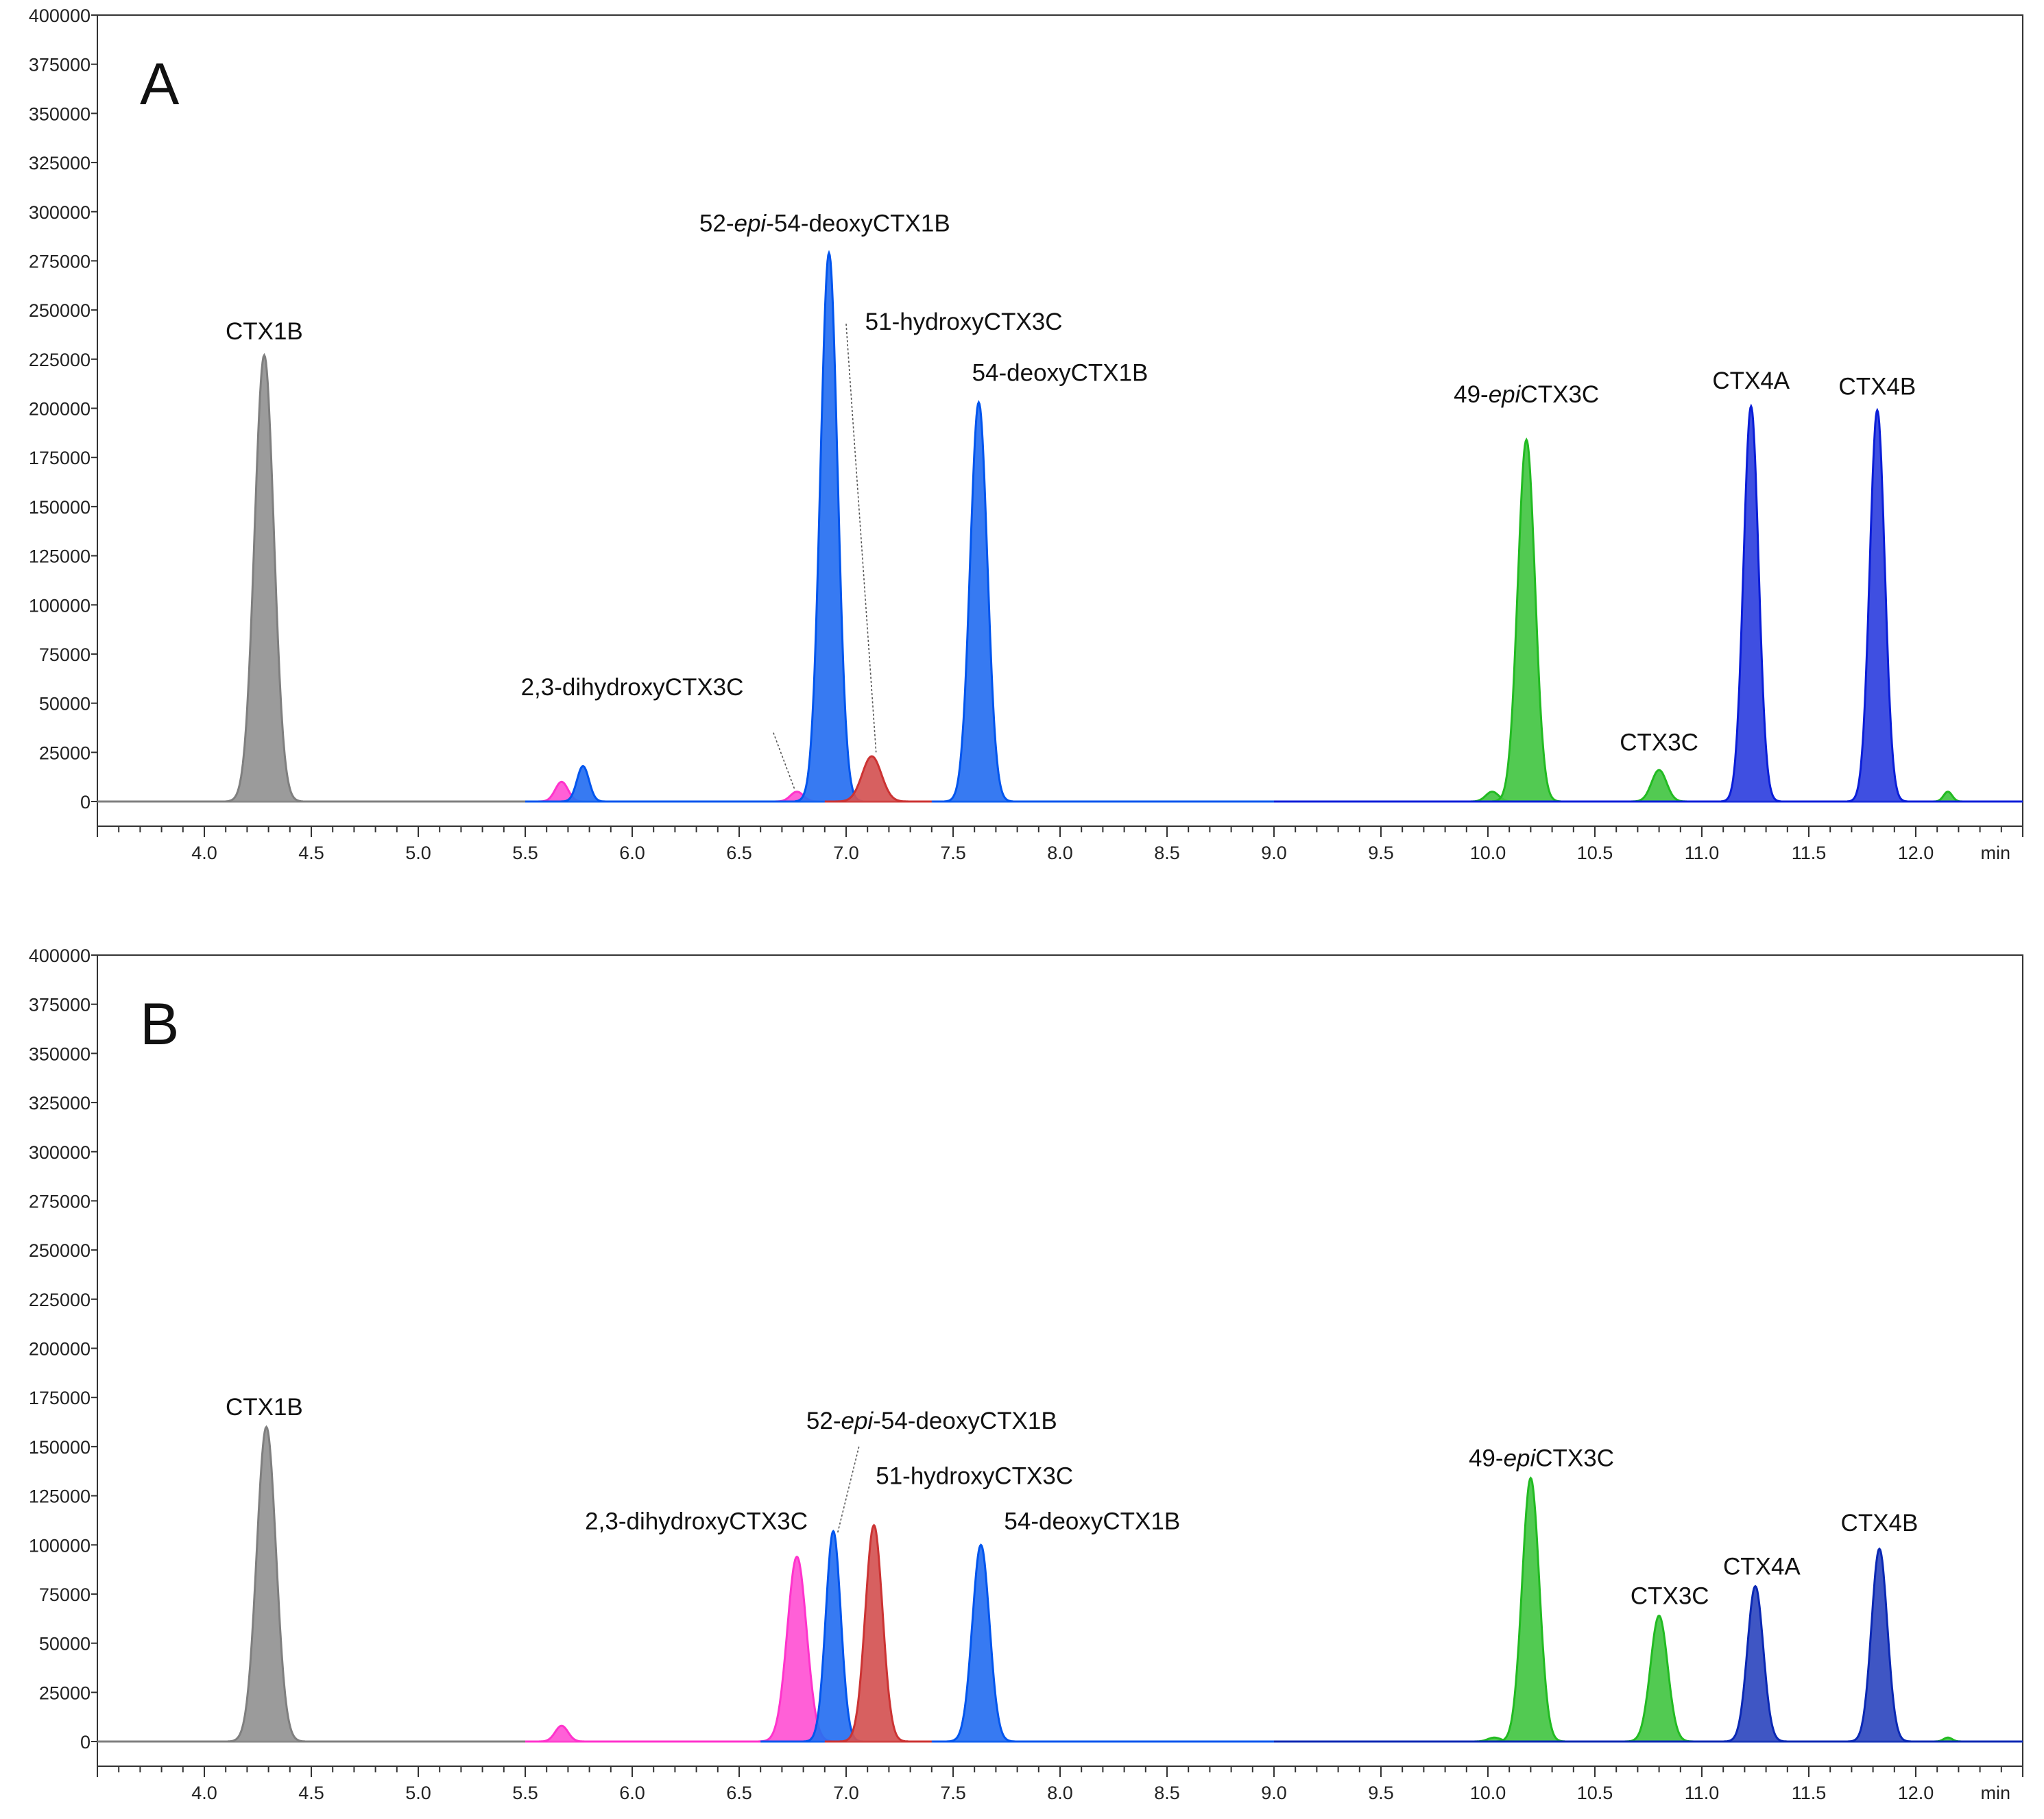 Image resolution: width=2044 pixels, height=1819 pixels. I want to click on y-tick-label: 75000, so click(65, 1595).